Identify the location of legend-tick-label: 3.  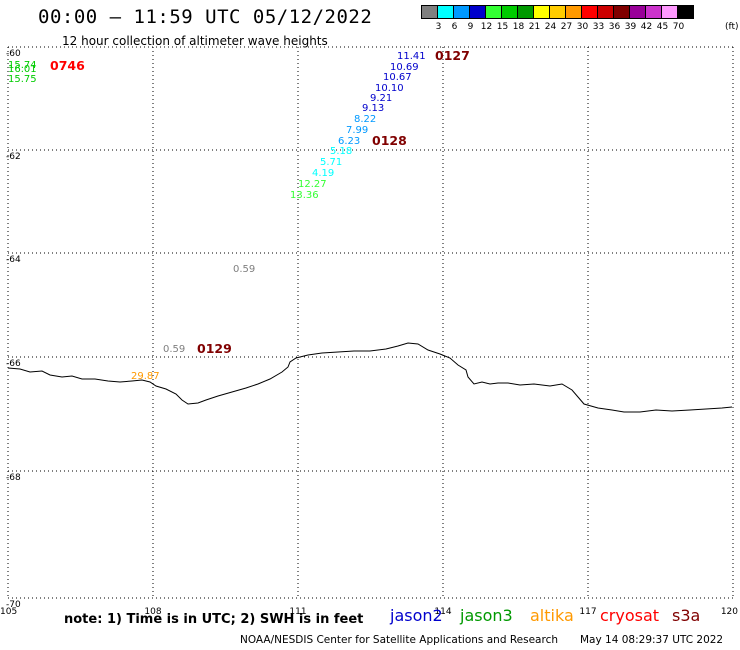
(438, 27).